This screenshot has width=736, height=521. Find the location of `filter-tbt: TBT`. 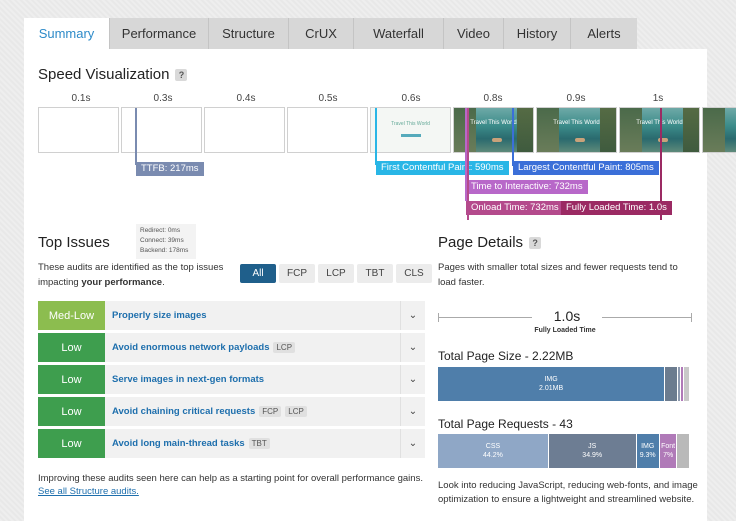

filter-tbt: TBT is located at coordinates (375, 273).